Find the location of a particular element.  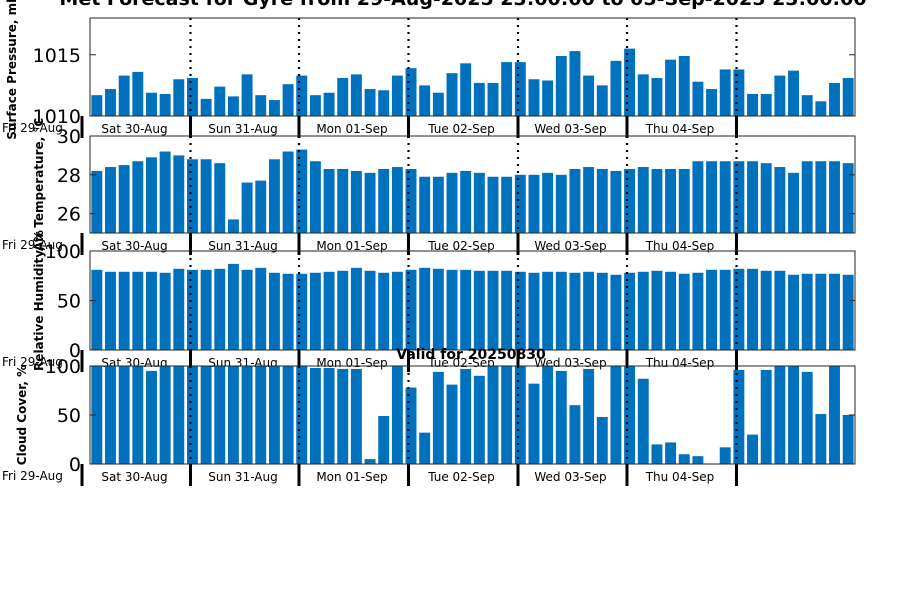

y-axis-label: Air Temperature, °C is located at coordinates (39, 185).